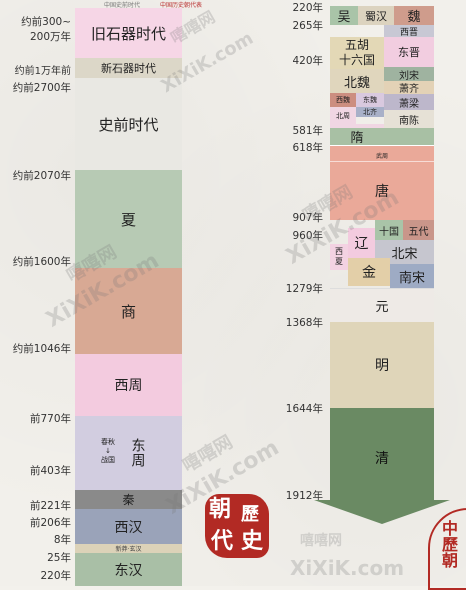 This screenshot has height=590, width=466. I want to click on dynasty-block: 北魏, so click(357, 81).